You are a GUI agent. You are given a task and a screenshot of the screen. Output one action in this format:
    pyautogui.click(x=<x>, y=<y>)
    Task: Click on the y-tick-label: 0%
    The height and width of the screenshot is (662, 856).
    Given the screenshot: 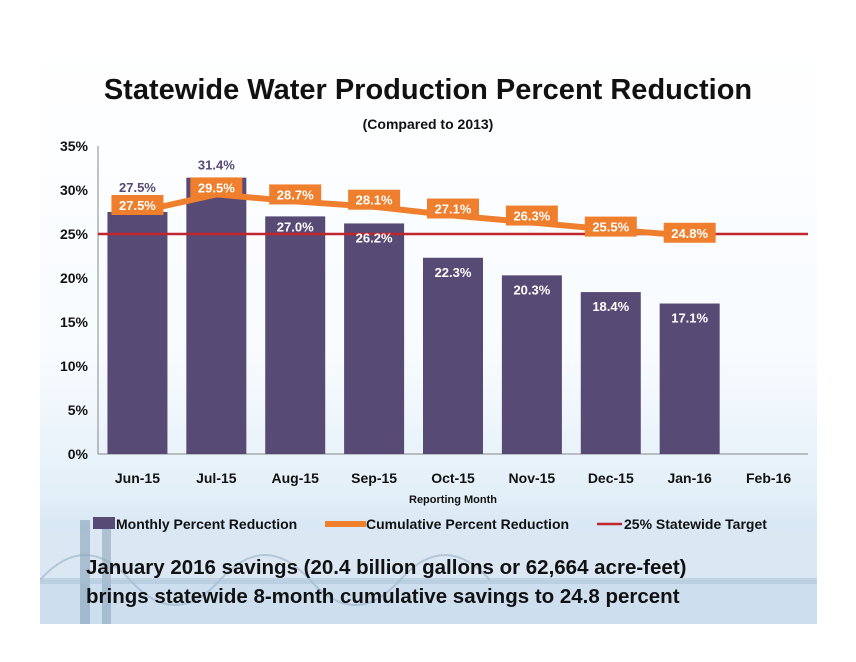 What is the action you would take?
    pyautogui.click(x=78, y=454)
    